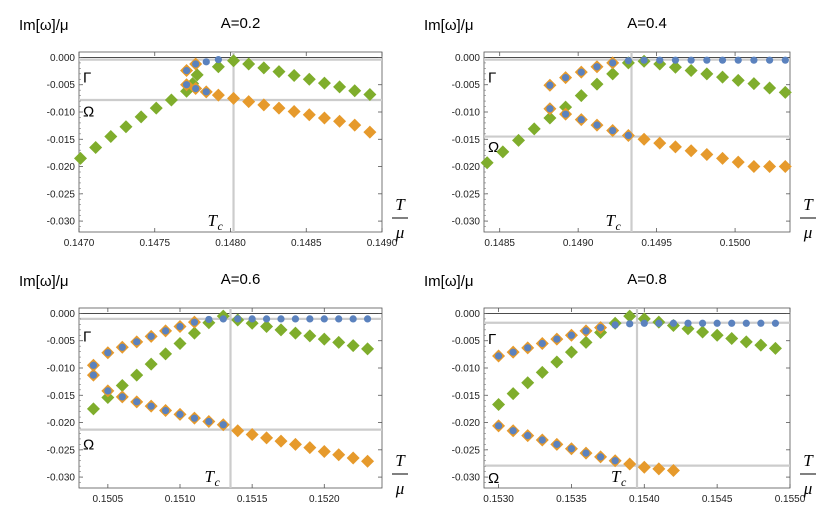 The image size is (830, 513). What do you see at coordinates (230, 243) in the screenshot?
I see `x-tick-label: 0.1480` at bounding box center [230, 243].